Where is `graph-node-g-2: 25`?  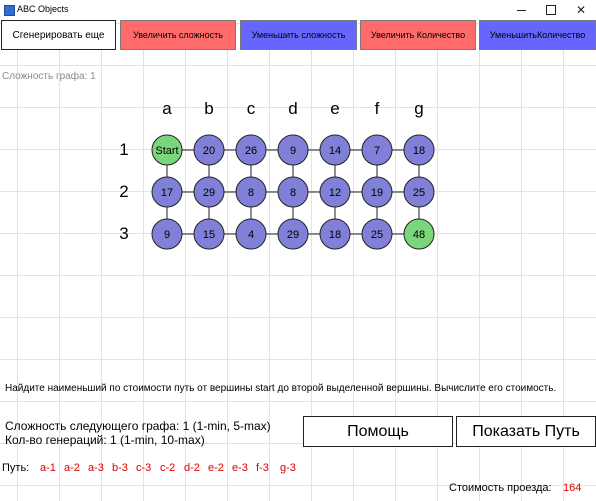 graph-node-g-2: 25 is located at coordinates (419, 192).